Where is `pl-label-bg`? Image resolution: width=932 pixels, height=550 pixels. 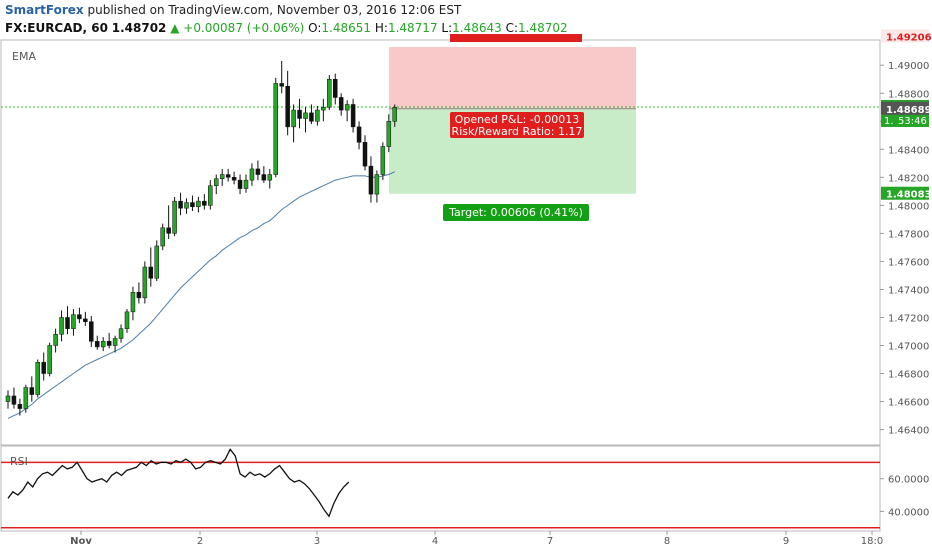 pl-label-bg is located at coordinates (517, 125).